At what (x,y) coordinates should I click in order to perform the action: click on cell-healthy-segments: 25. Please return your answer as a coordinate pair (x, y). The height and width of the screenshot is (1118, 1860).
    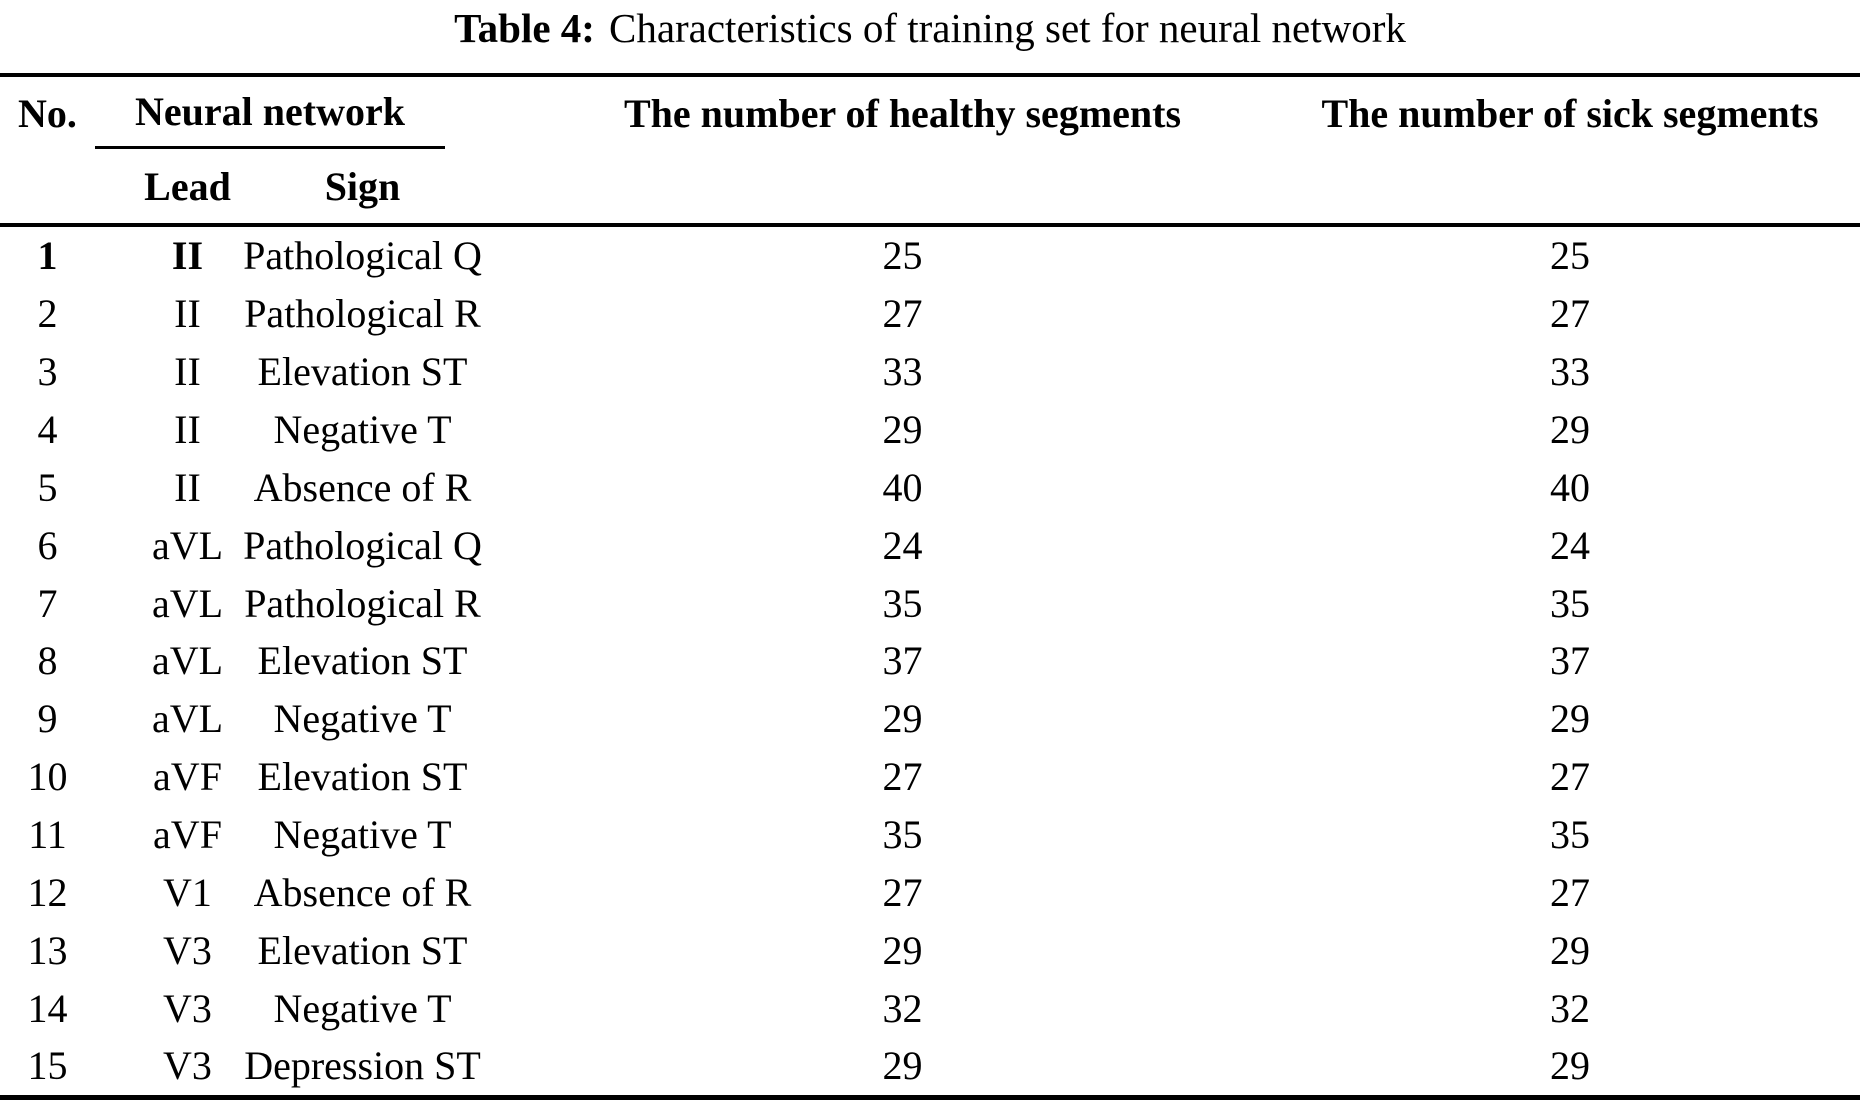
    Looking at the image, I should click on (902, 256).